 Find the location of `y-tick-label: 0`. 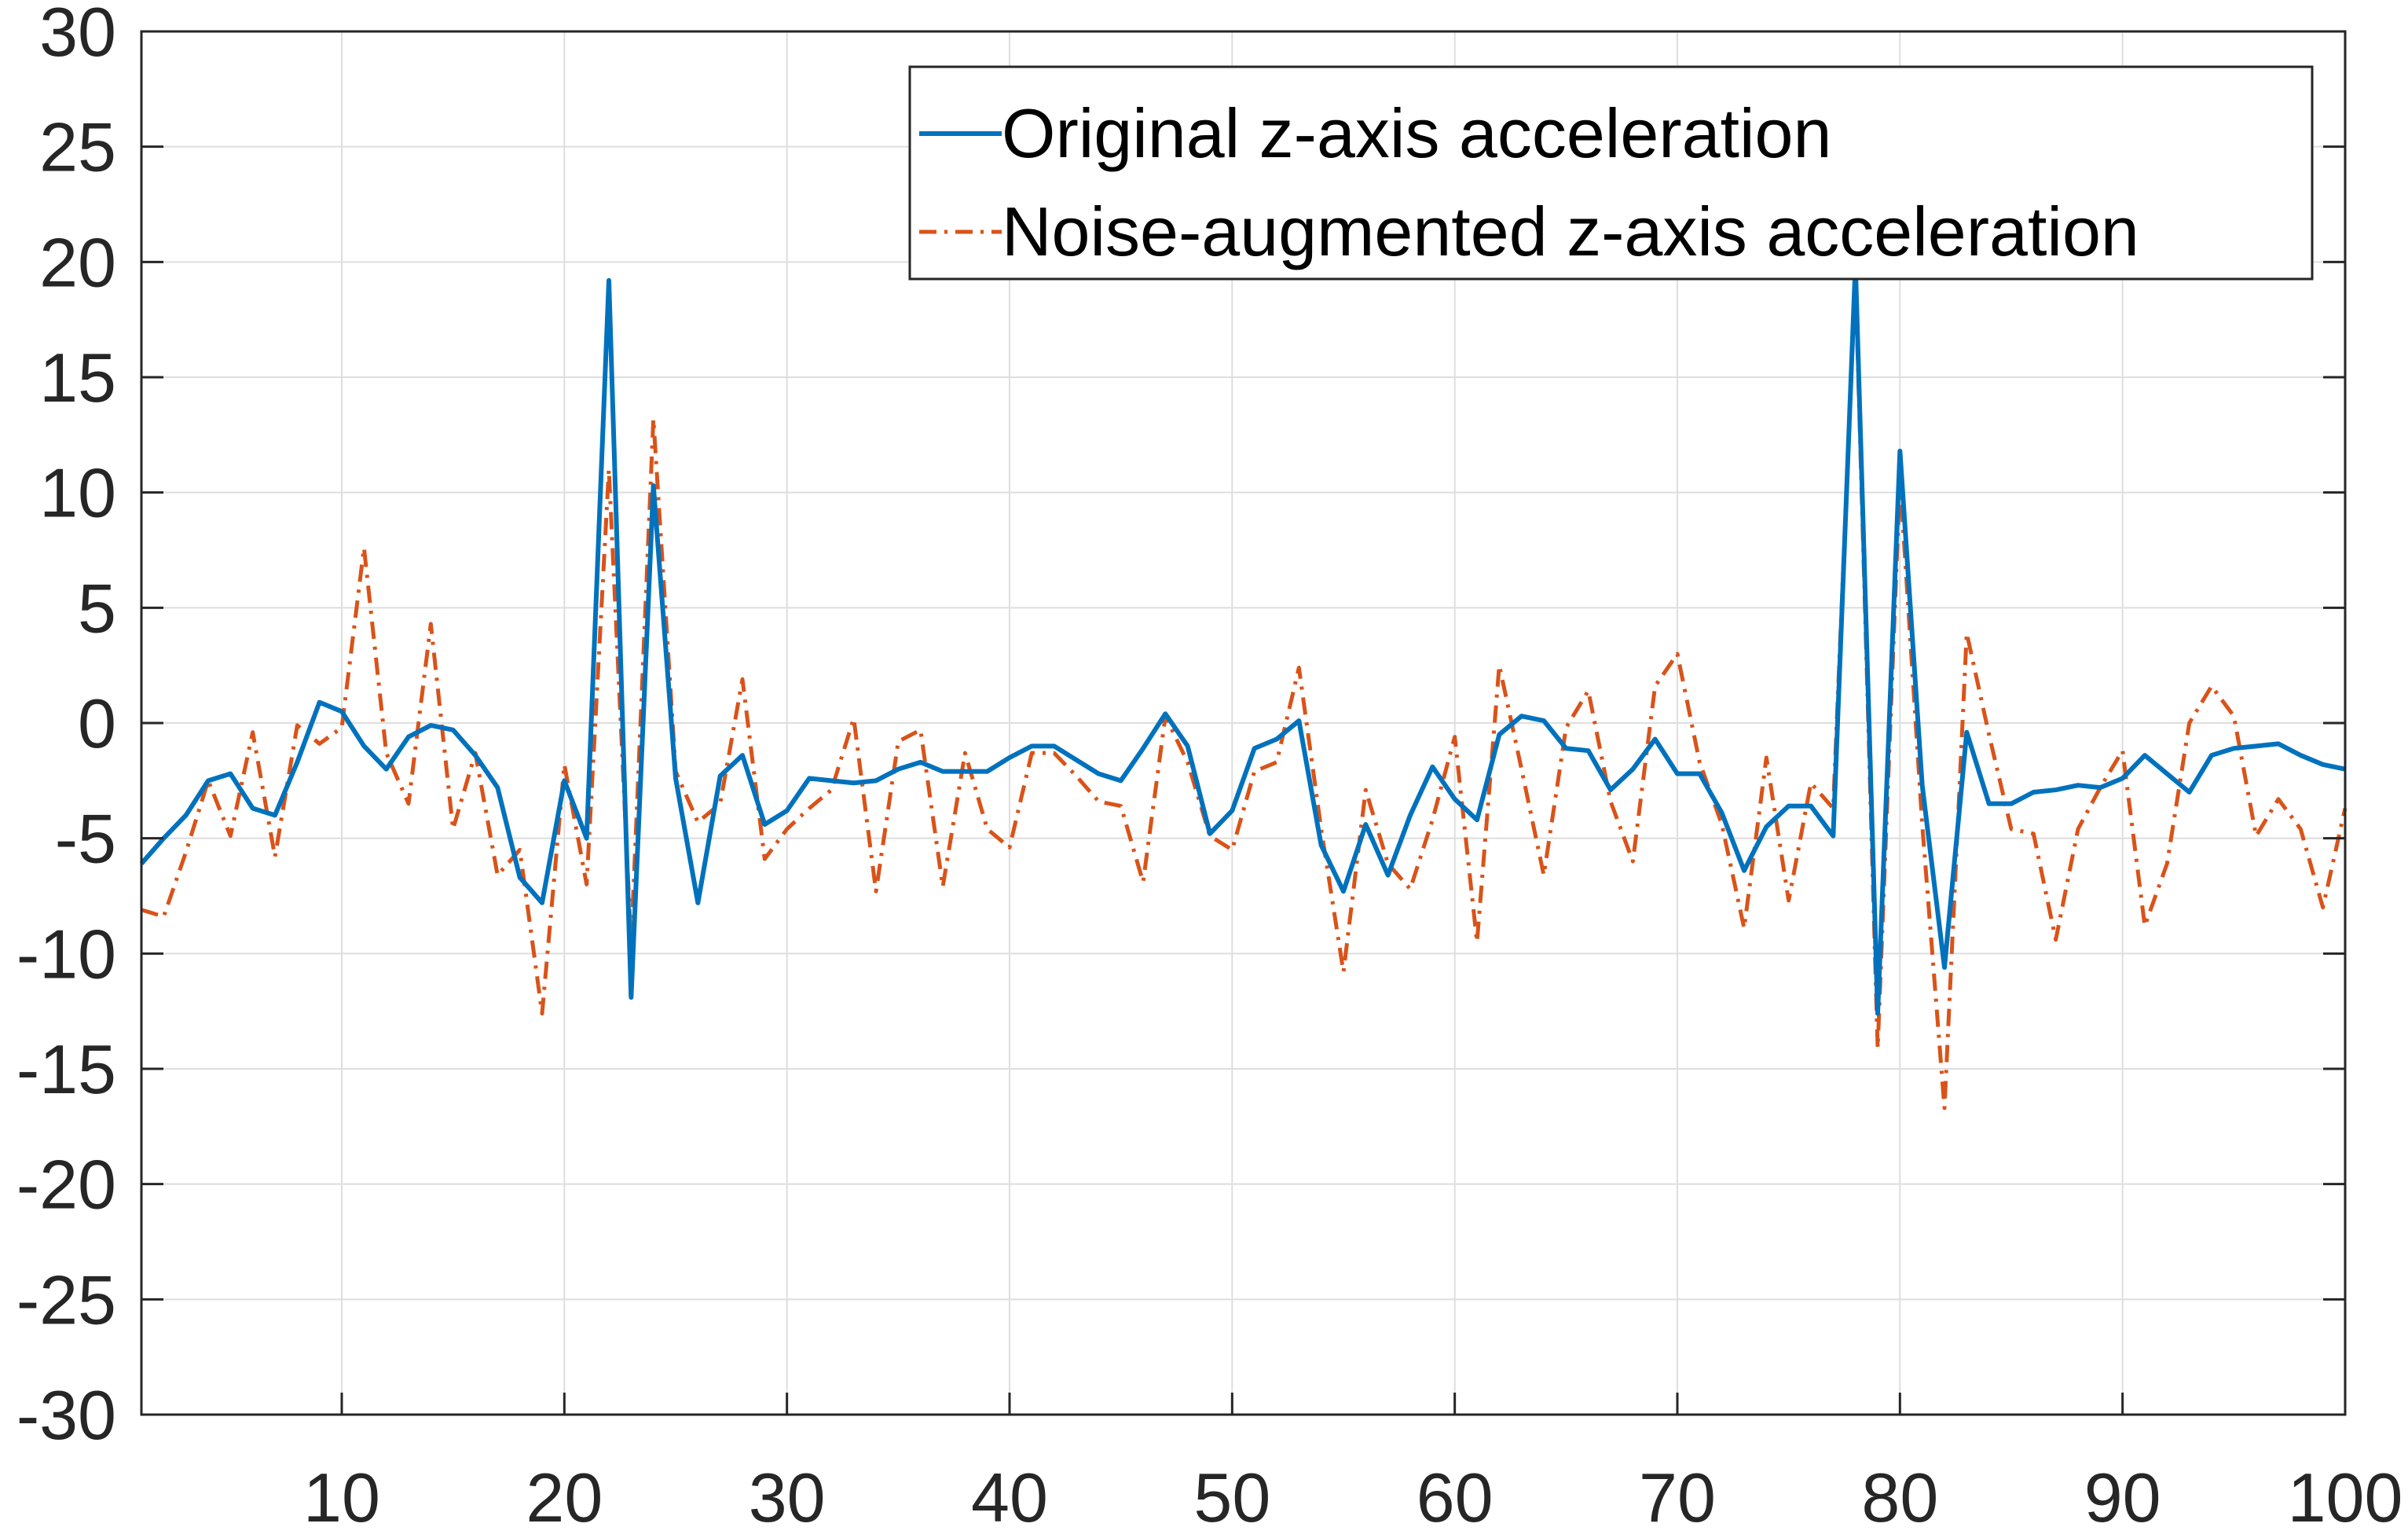

y-tick-label: 0 is located at coordinates (97, 723).